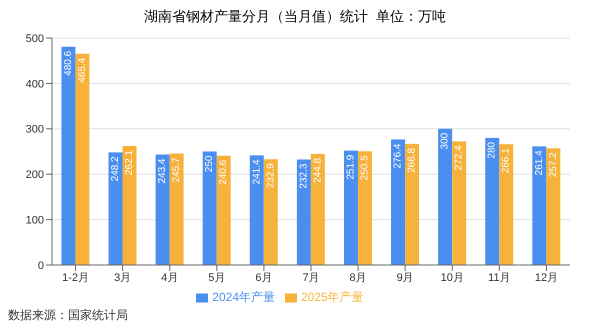 Image resolution: width=590 pixels, height=330 pixels. Describe the element at coordinates (295, 17) in the screenshot. I see `chart-title: 湖南省钢材产量分月（当月值）统计 单位：万吨` at that location.